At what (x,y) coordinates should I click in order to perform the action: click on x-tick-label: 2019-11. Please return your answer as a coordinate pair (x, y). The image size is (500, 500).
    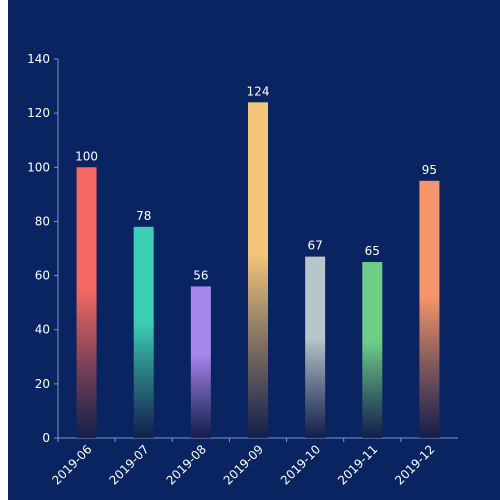
    Looking at the image, I should click on (357, 464).